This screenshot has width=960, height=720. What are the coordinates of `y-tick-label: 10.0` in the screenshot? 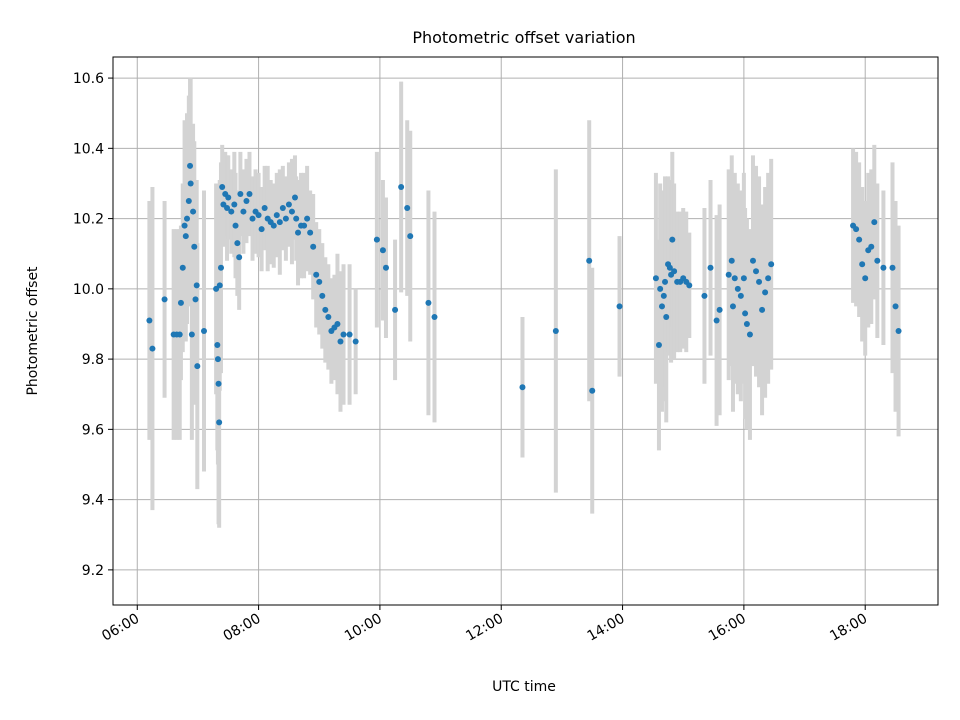 It's located at (88, 290).